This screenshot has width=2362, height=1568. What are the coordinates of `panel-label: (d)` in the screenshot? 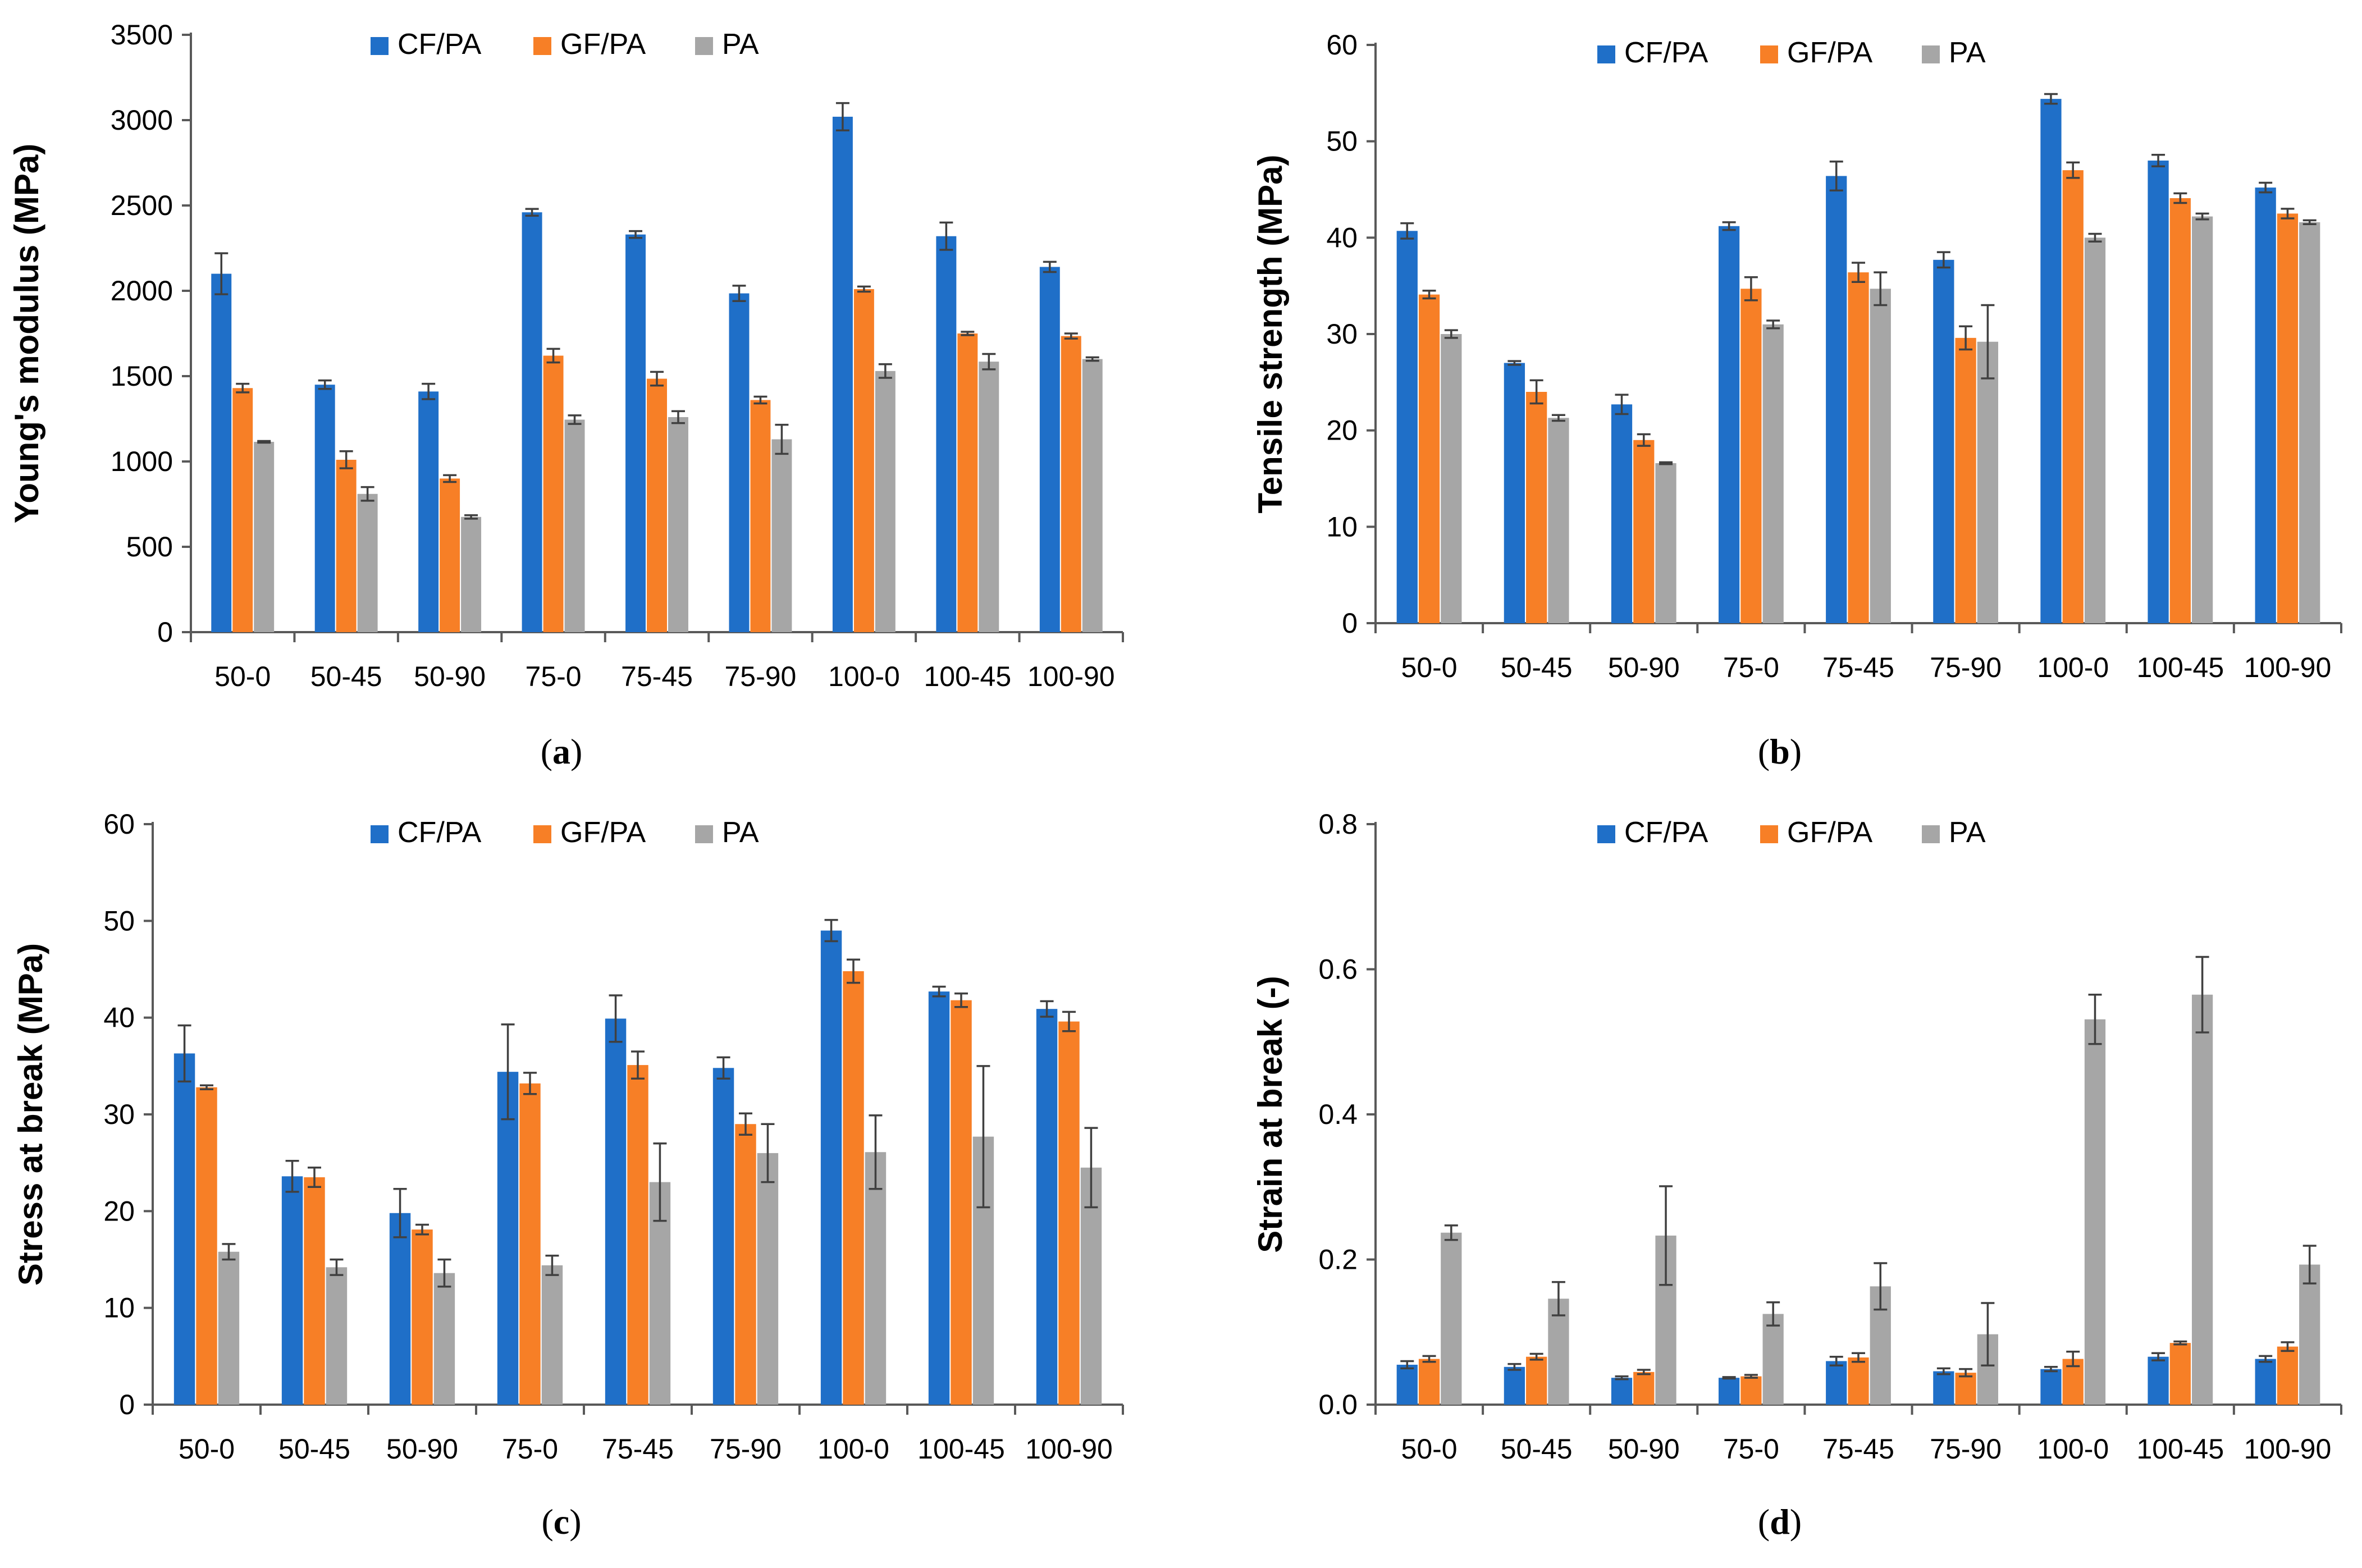 It's located at (1780, 1522).